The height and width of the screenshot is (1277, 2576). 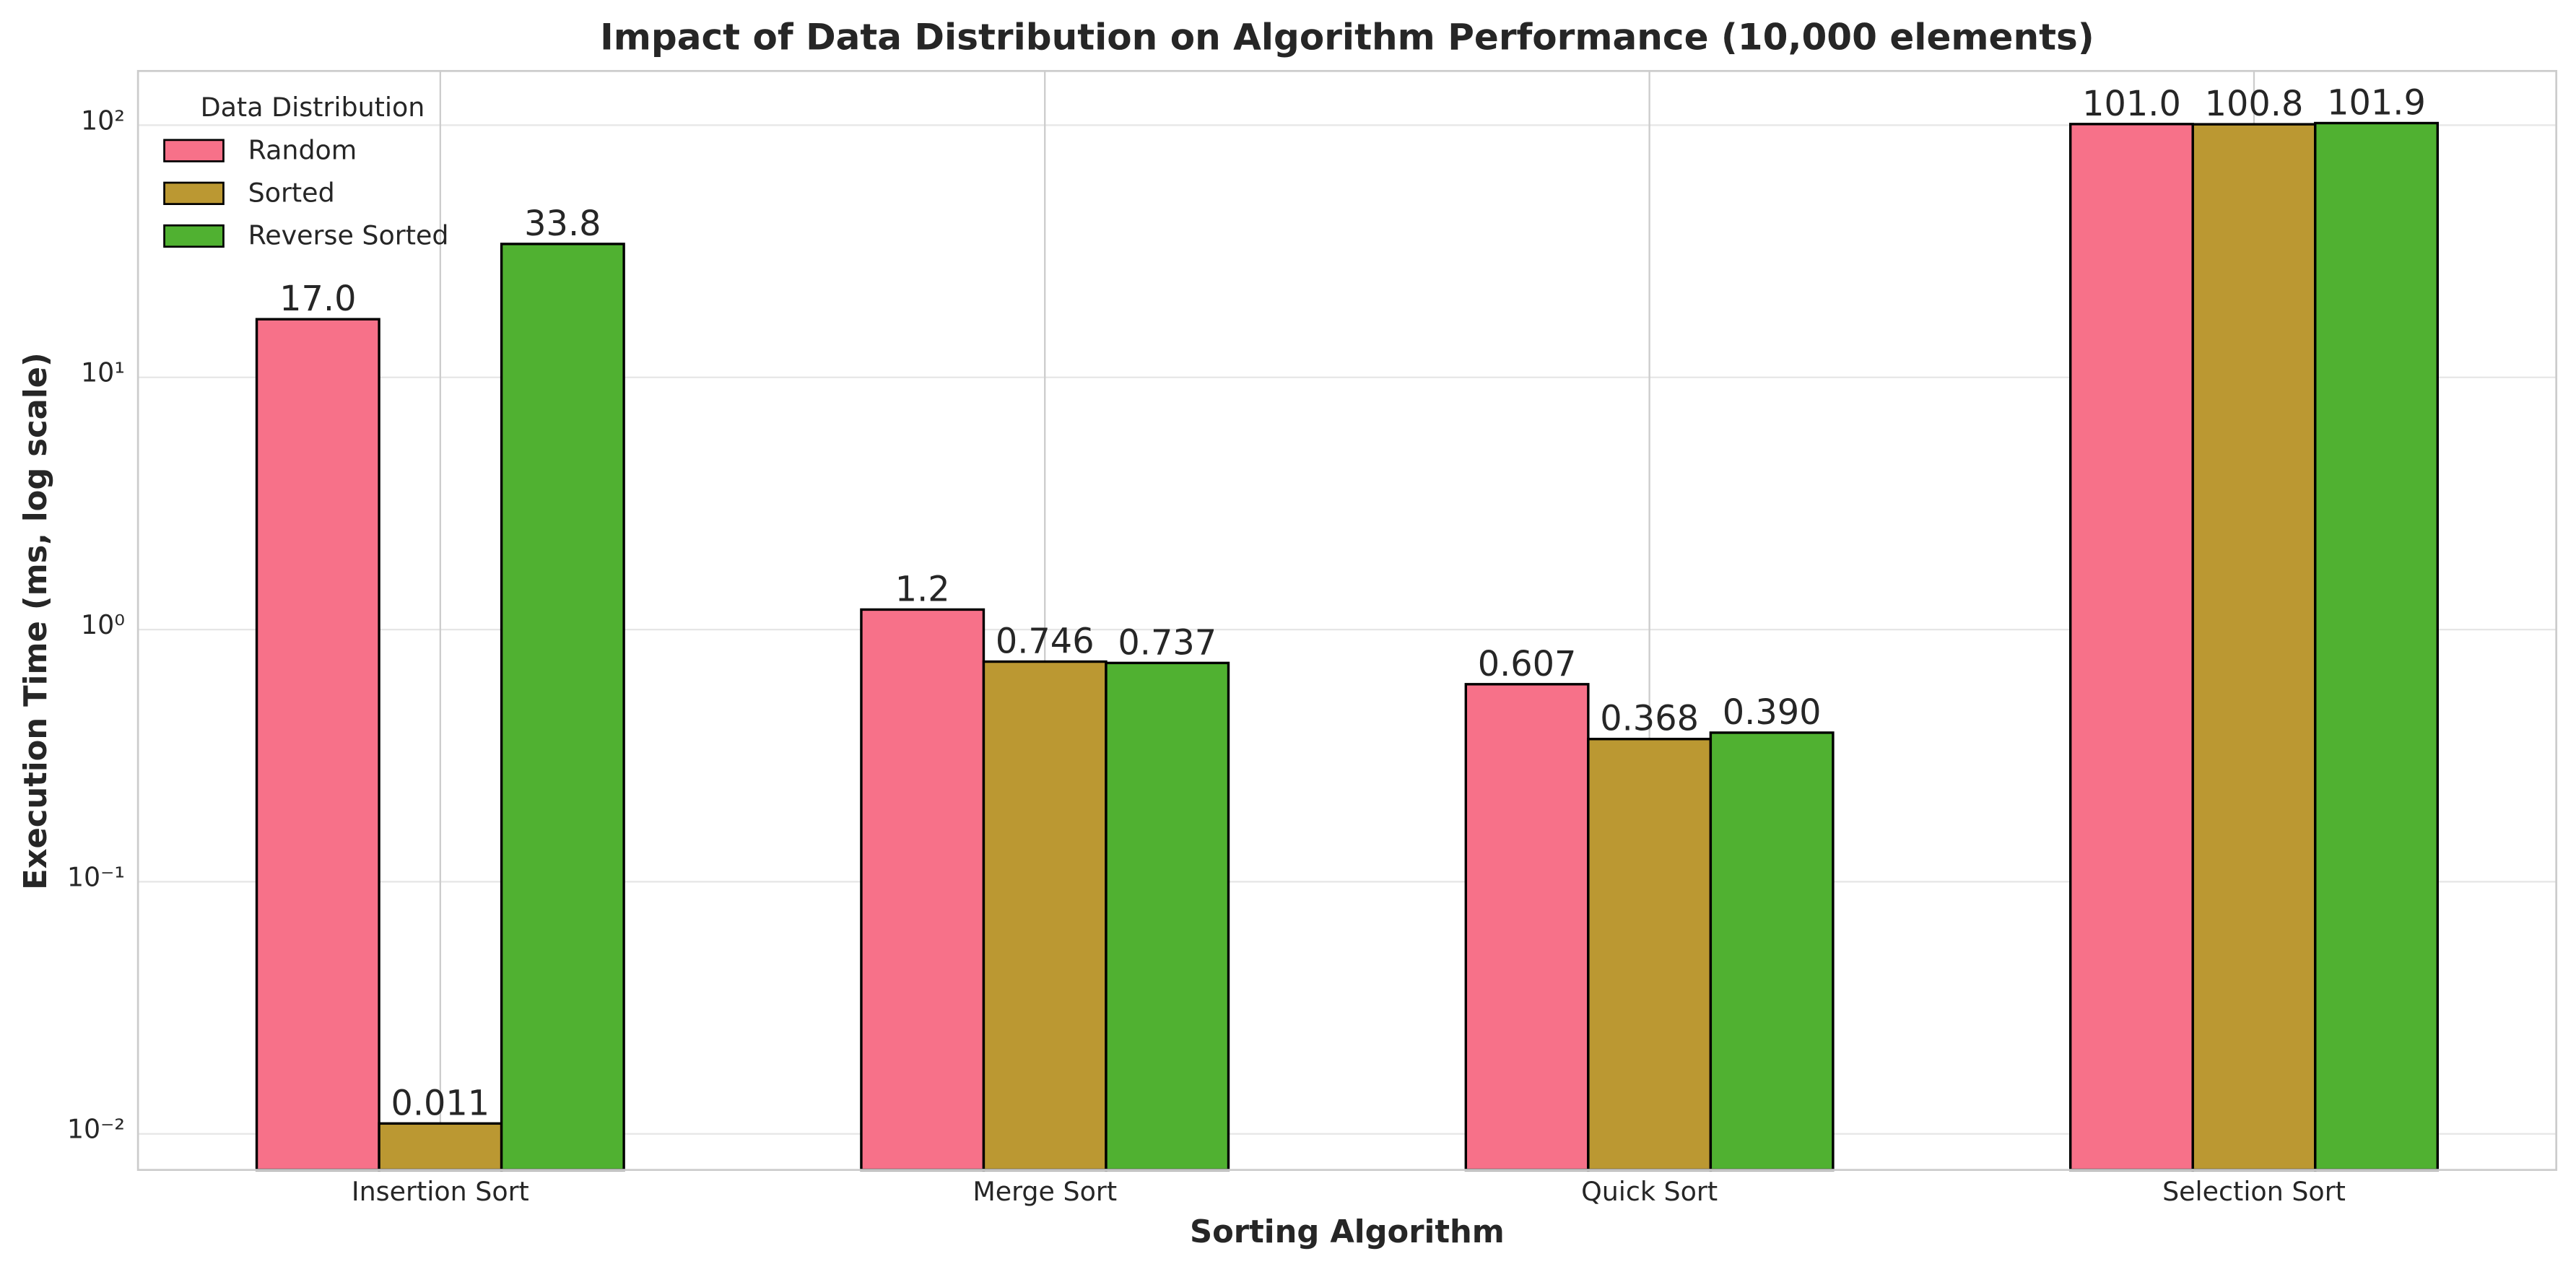 What do you see at coordinates (1649, 1191) in the screenshot?
I see `x-tick-label: Quick Sort` at bounding box center [1649, 1191].